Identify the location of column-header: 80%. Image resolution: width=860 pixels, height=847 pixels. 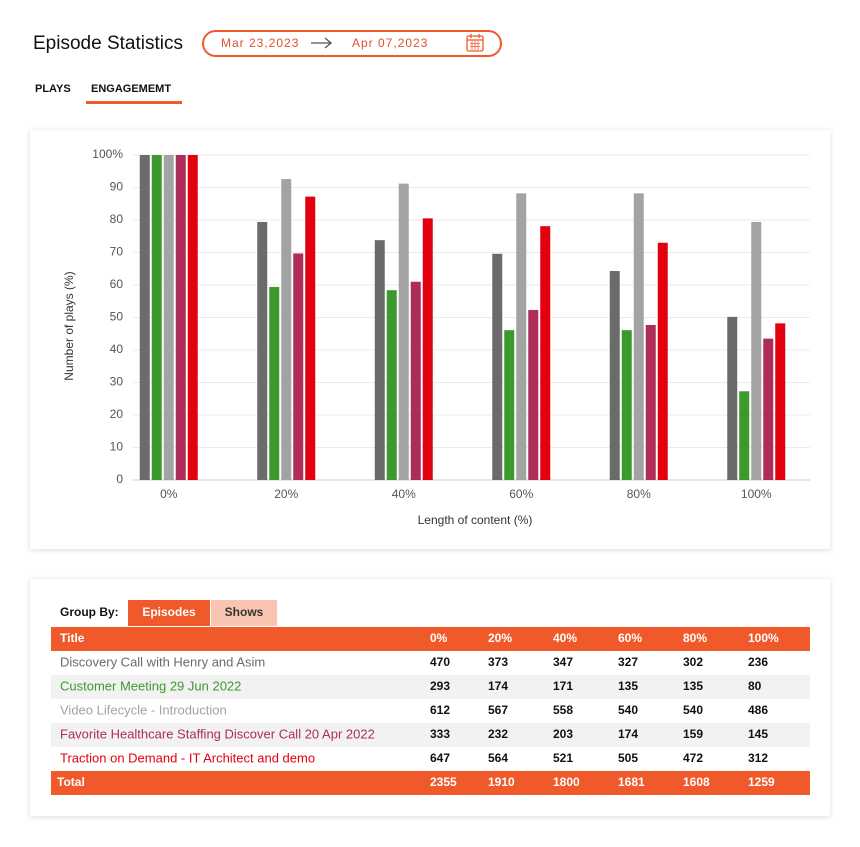
(695, 638).